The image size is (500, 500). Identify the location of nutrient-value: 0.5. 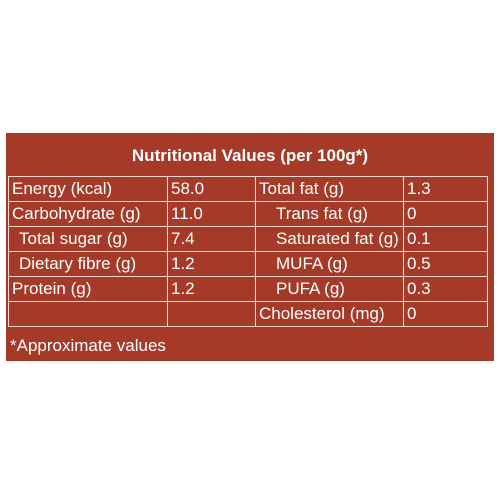
(445, 264).